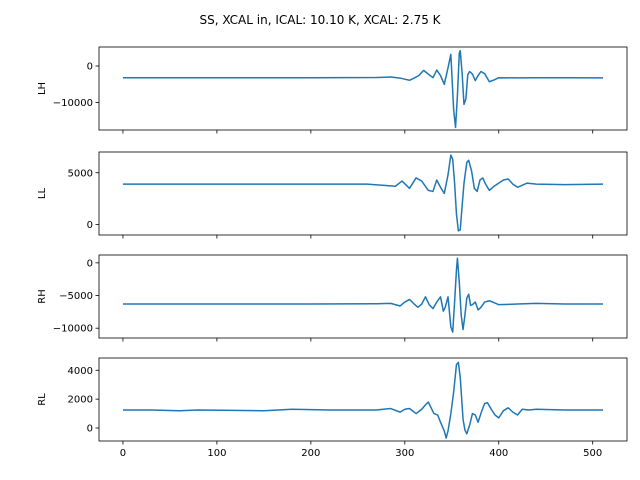 Image resolution: width=640 pixels, height=480 pixels. What do you see at coordinates (80, 371) in the screenshot?
I see `y-tick-label: 4000` at bounding box center [80, 371].